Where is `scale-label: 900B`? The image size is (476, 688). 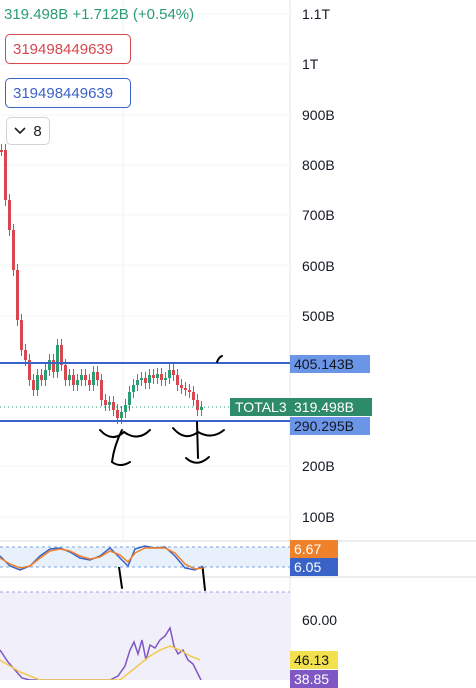 scale-label: 900B is located at coordinates (318, 115).